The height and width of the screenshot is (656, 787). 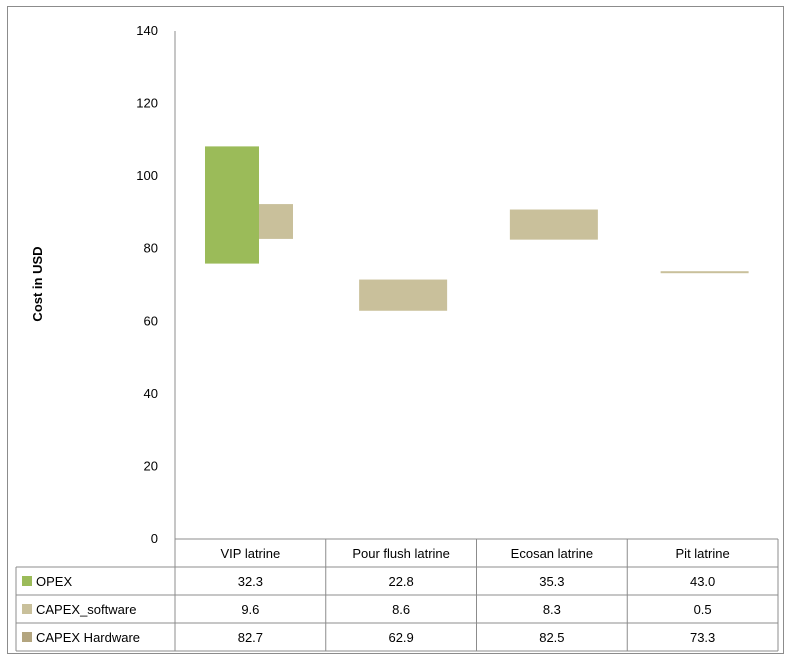 I want to click on table-cell: 62.9, so click(x=400, y=637).